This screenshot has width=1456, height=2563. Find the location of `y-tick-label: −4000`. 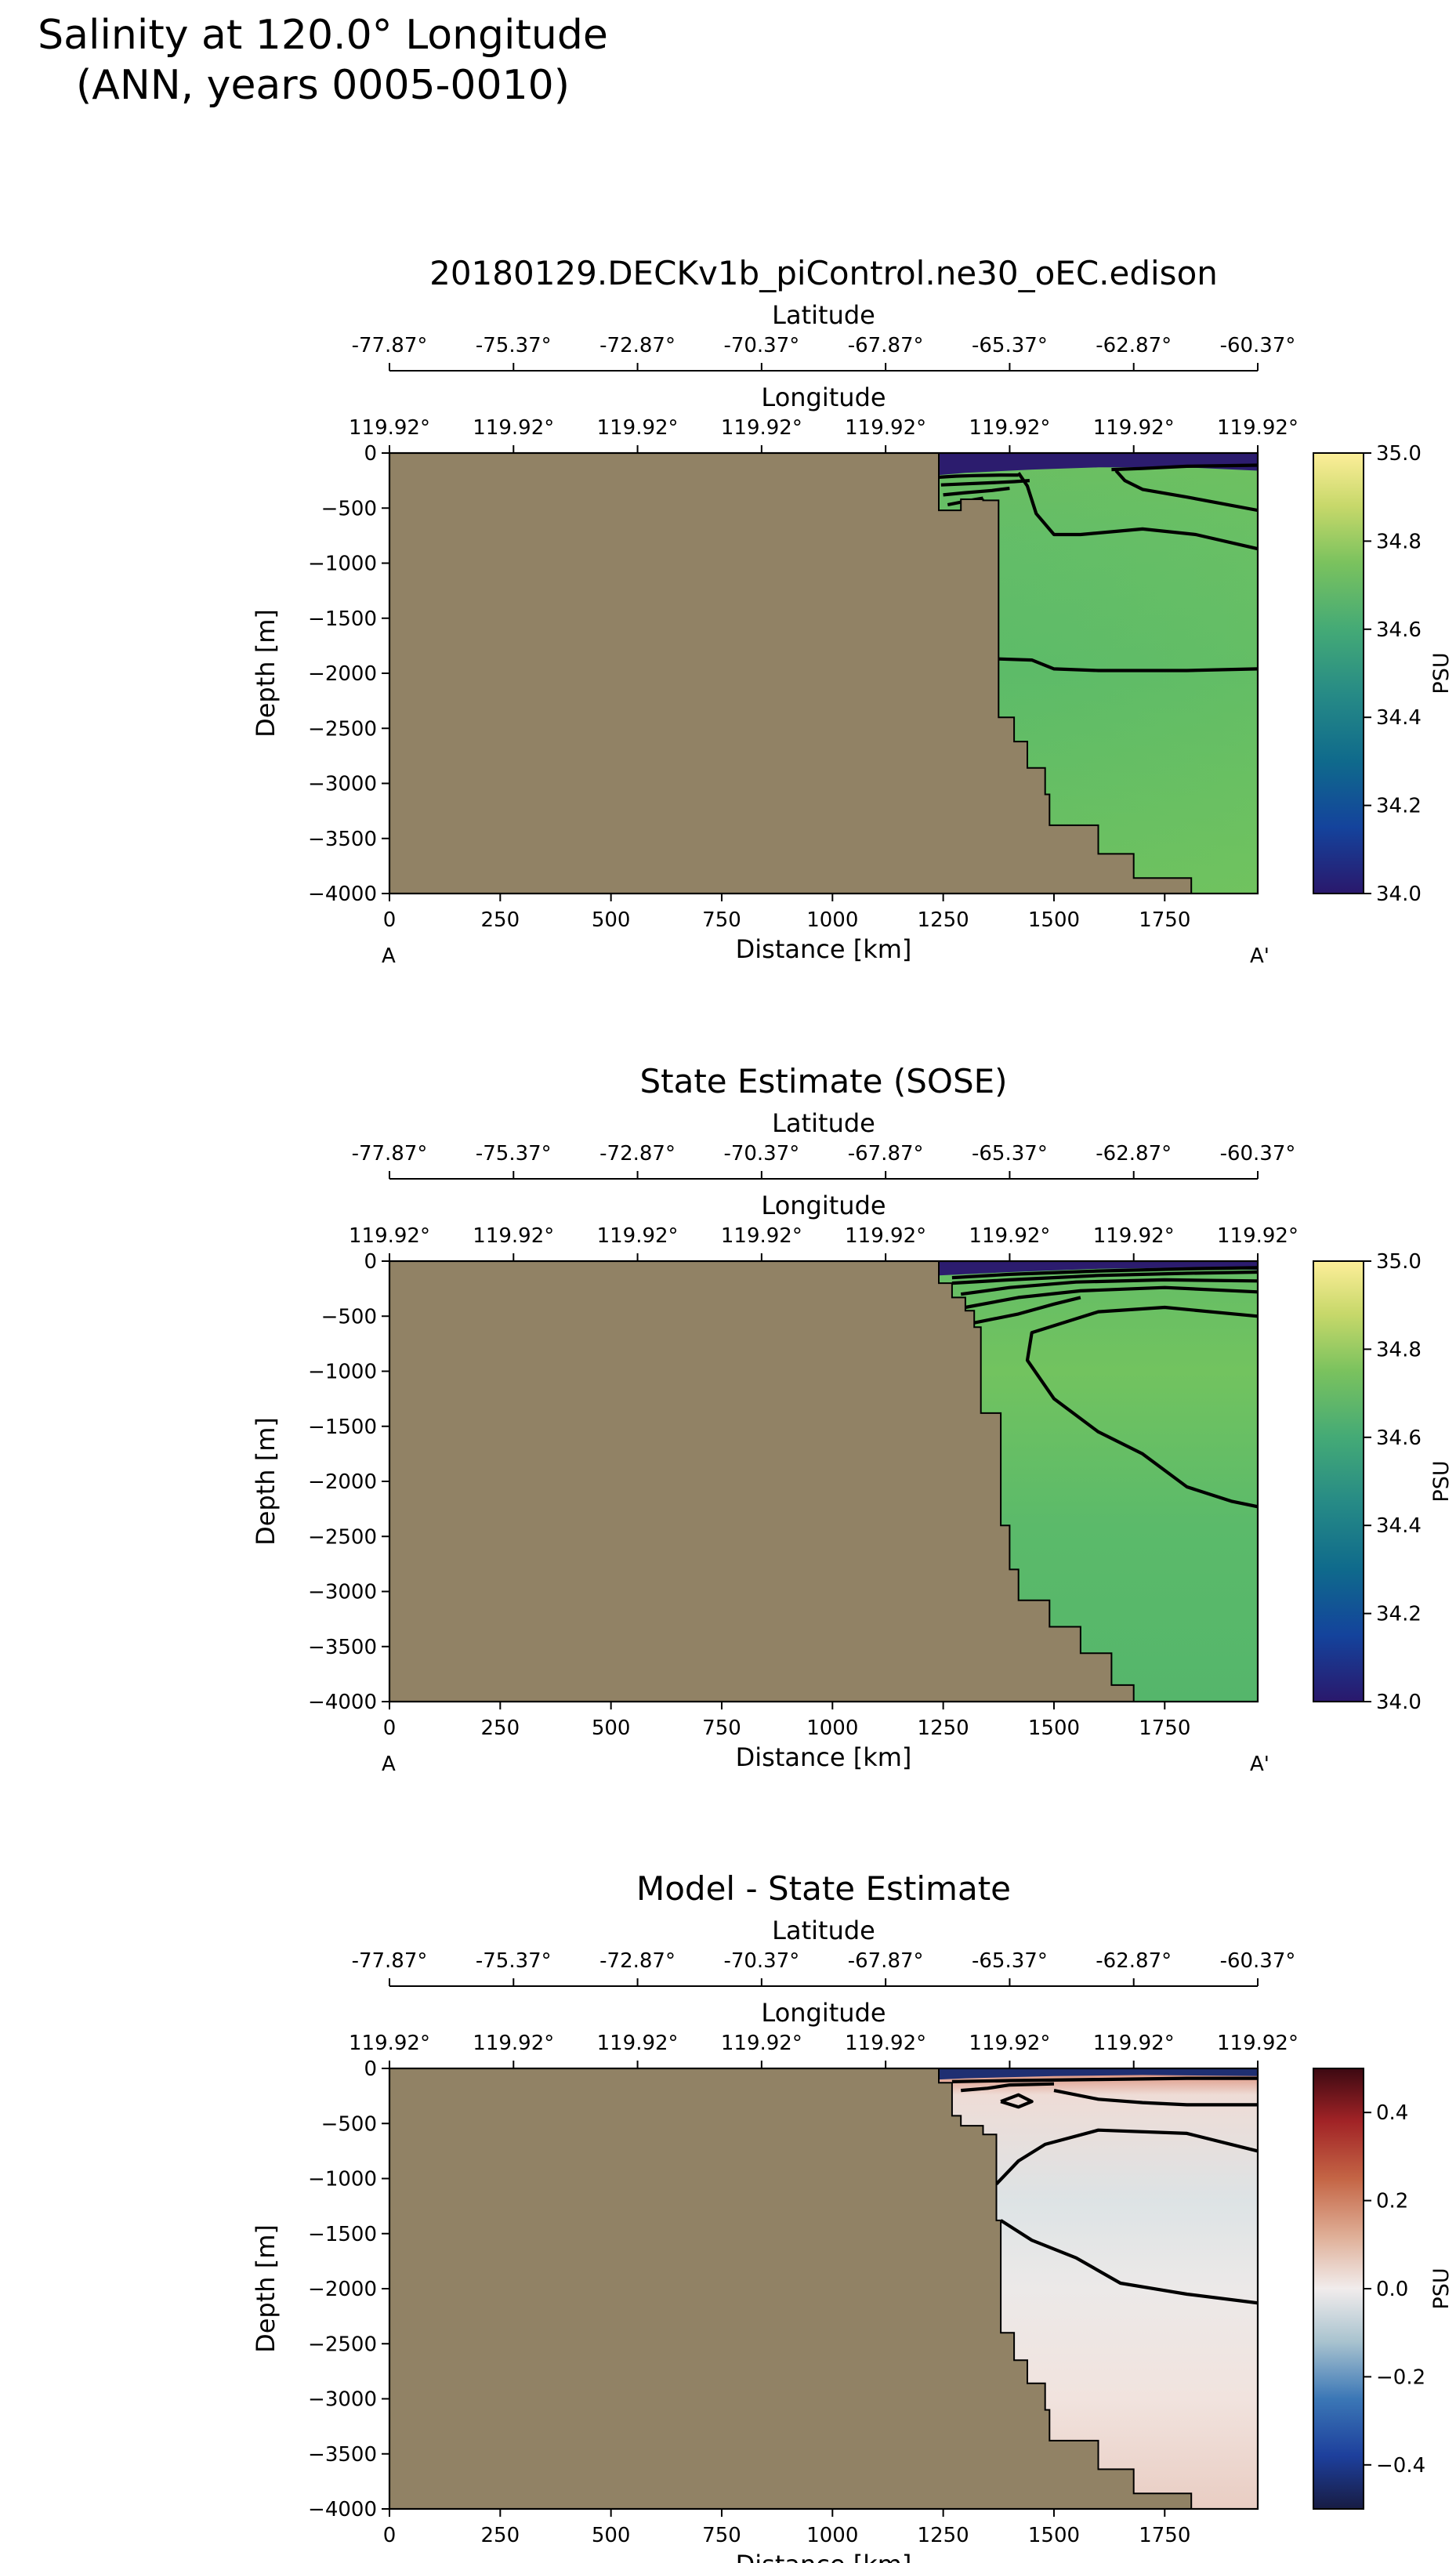

y-tick-label: −4000 is located at coordinates (342, 1702).